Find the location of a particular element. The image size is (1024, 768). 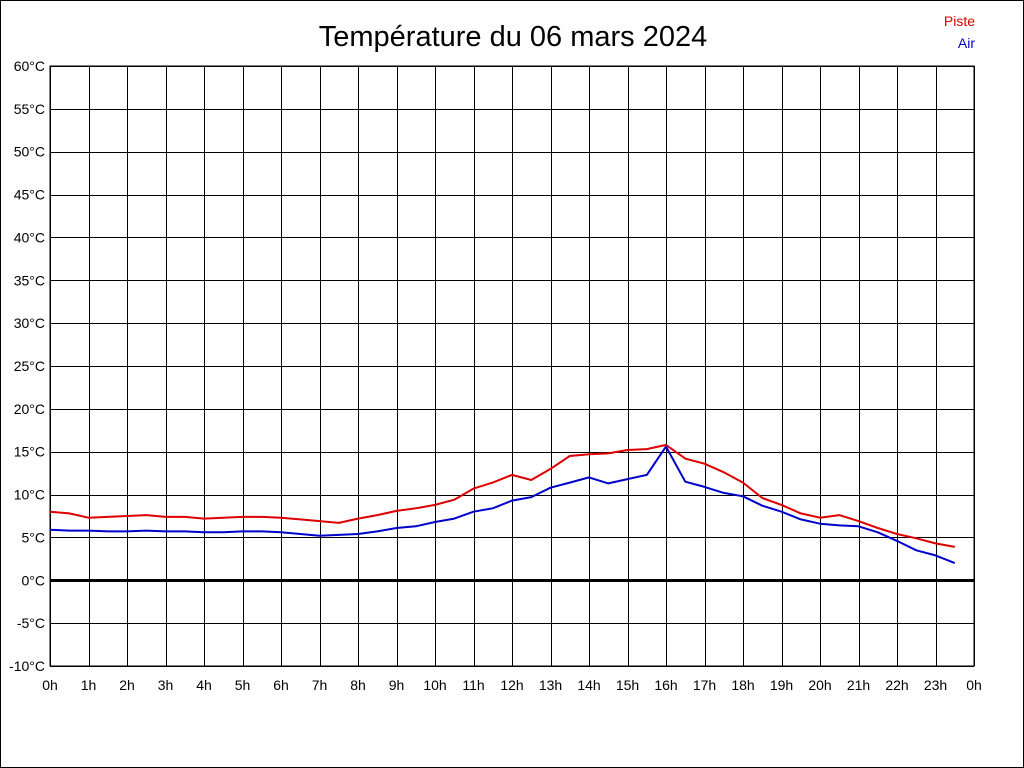

x-tick-label: 22h is located at coordinates (896, 685).